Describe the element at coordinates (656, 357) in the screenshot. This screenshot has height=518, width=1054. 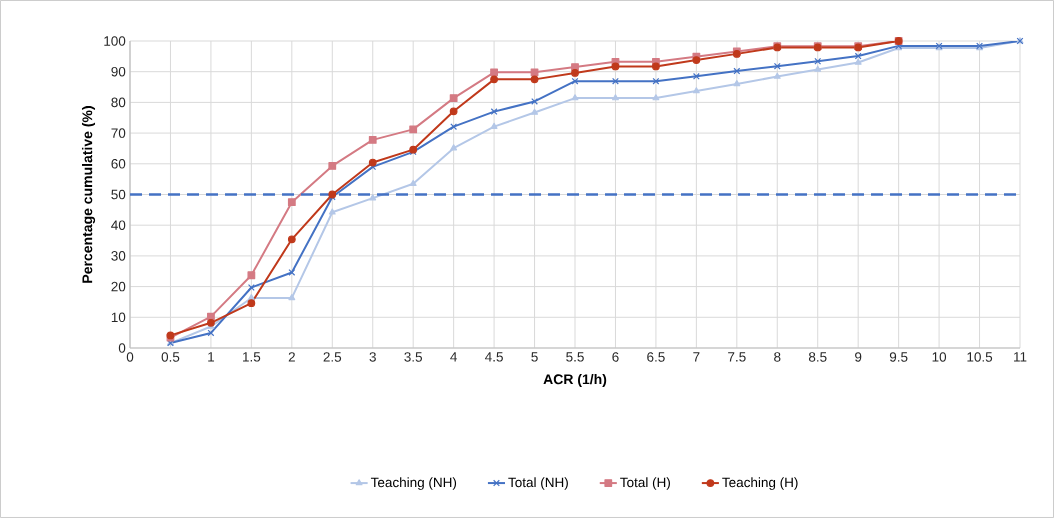
I see `x-tick-label: 6.5` at that location.